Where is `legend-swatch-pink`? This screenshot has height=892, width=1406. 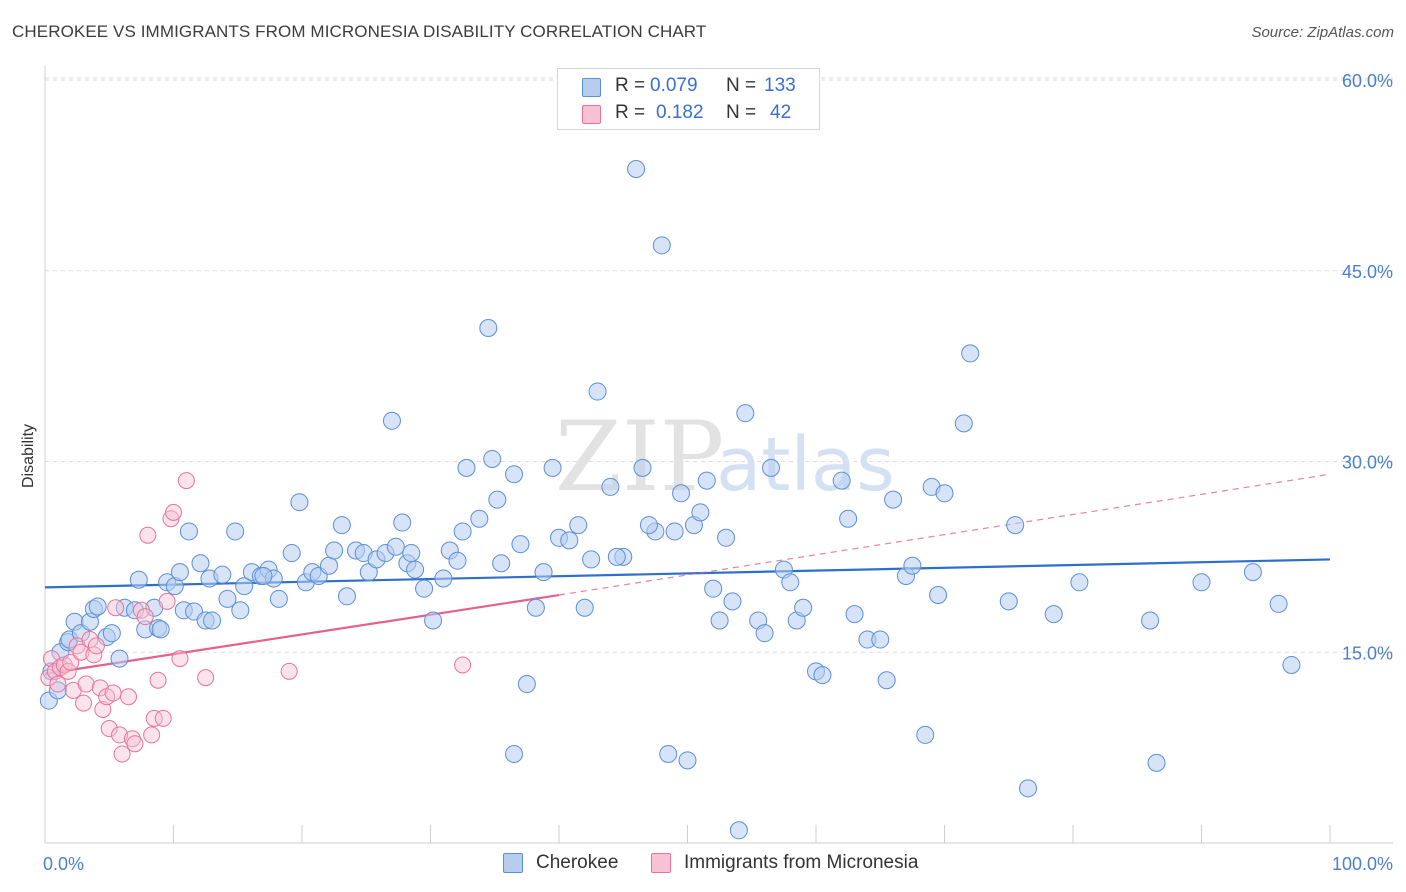 legend-swatch-pink is located at coordinates (591, 114).